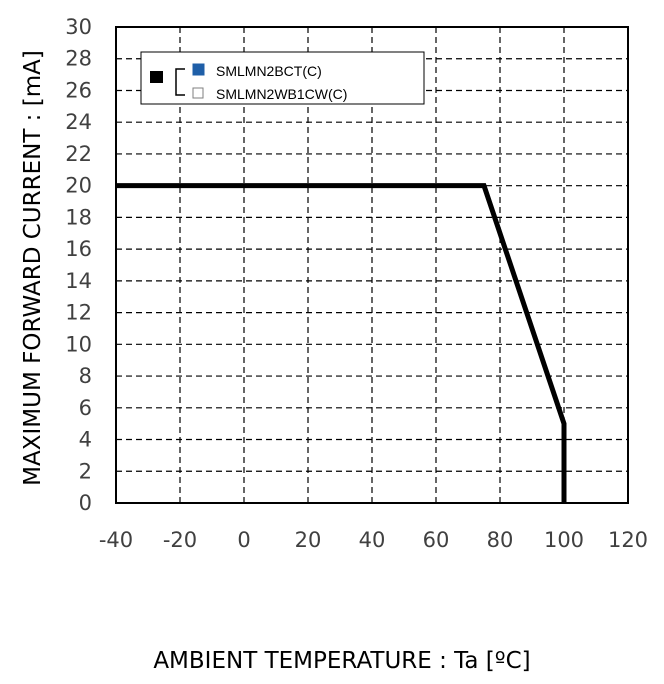  Describe the element at coordinates (269, 71) in the screenshot. I see `legend-entry-smlmn2bct: SMLMN2BCT(C)` at that location.